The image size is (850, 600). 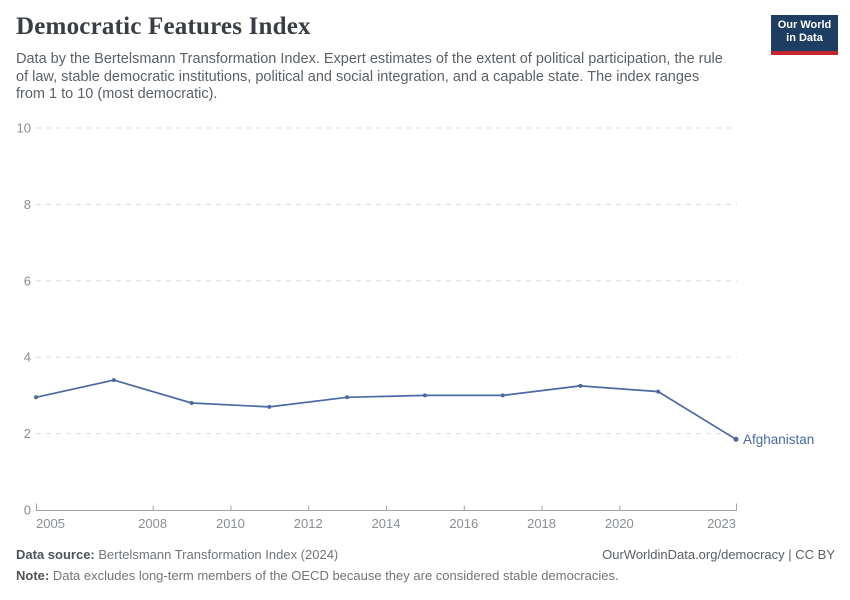 I want to click on owid-logo-line1: Our World, so click(x=804, y=25).